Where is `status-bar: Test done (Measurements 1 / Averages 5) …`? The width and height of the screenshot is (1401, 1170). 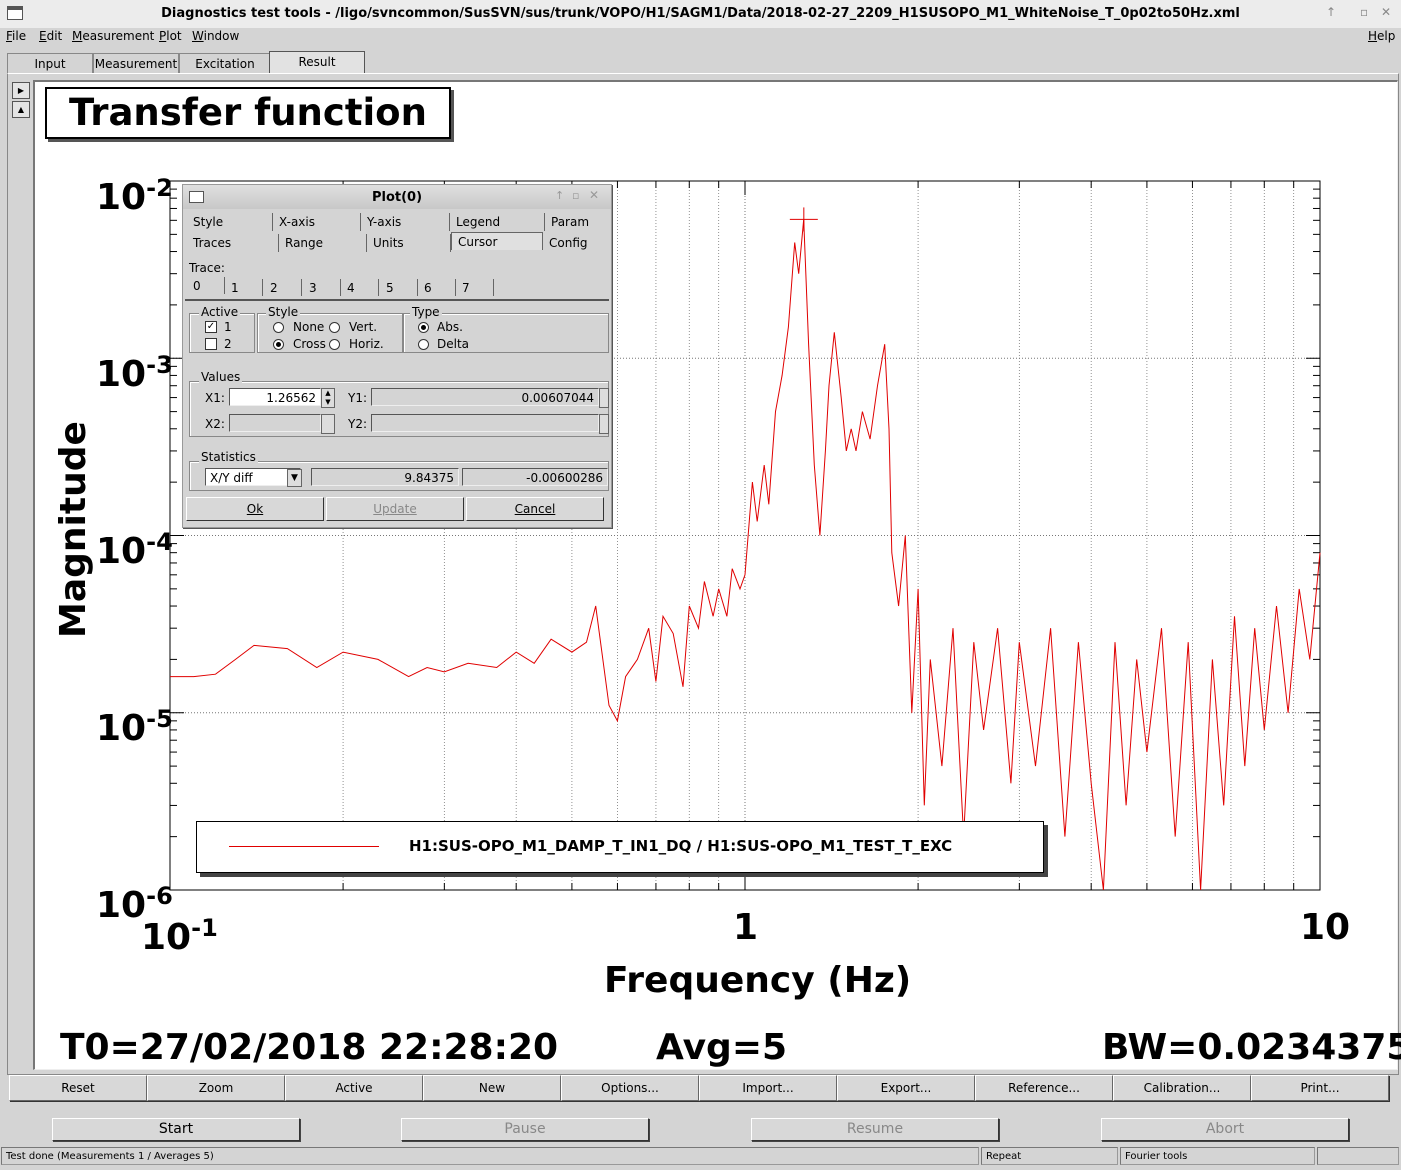 status-bar: Test done (Measurements 1 / Averages 5) … is located at coordinates (700, 1158).